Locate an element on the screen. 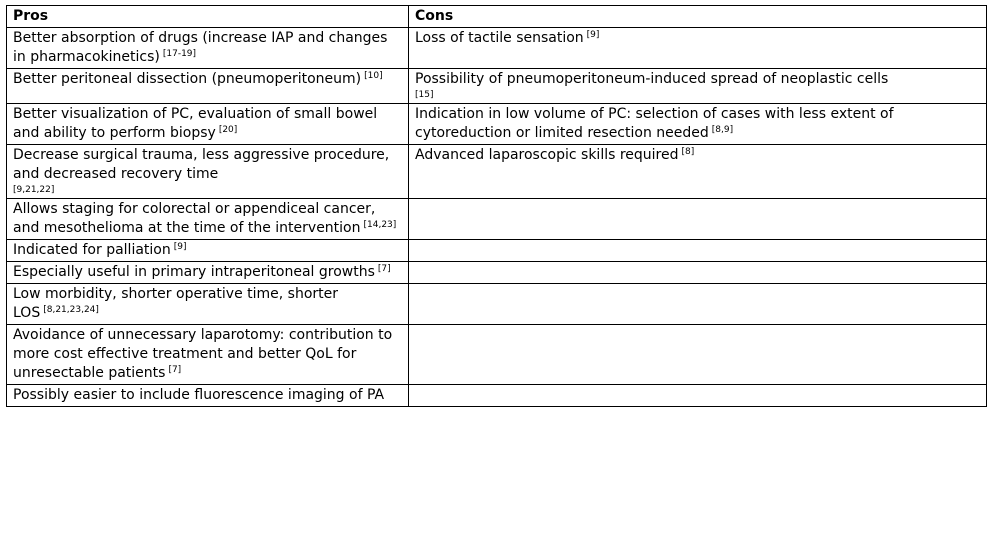 This screenshot has width=991, height=533. cons-text: Advanced laparoscopic skills required is located at coordinates (547, 155).